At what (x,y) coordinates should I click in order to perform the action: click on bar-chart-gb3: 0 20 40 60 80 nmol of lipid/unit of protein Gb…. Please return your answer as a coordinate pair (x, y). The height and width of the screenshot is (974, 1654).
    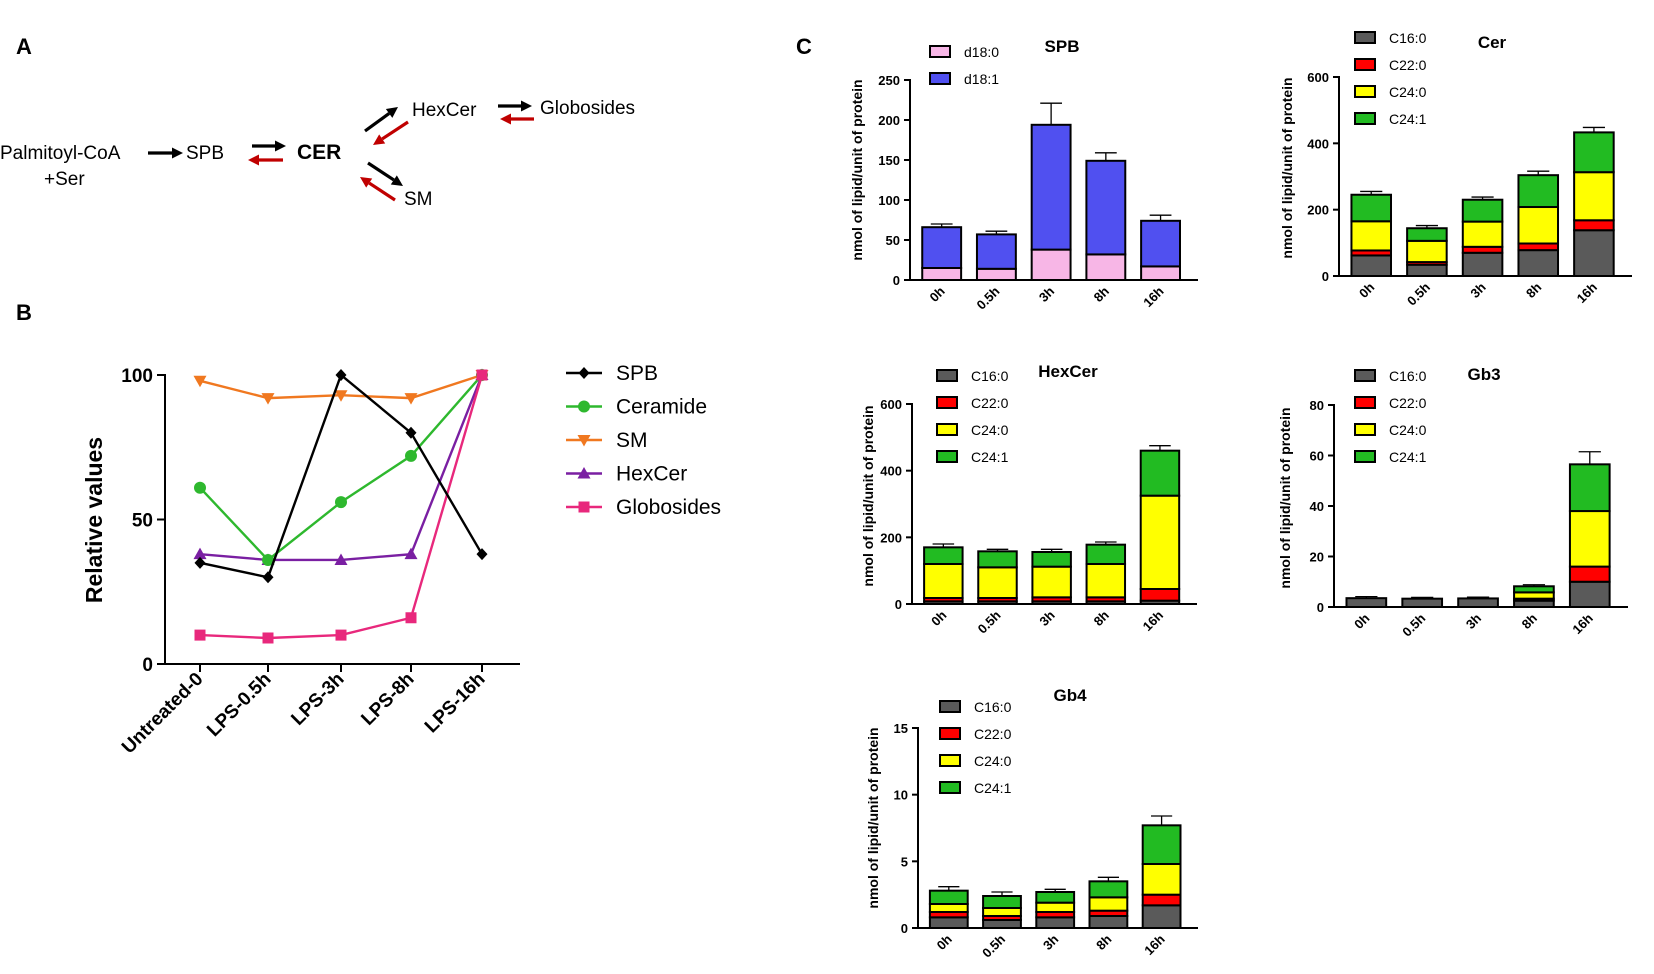
    Looking at the image, I should click on (1452, 502).